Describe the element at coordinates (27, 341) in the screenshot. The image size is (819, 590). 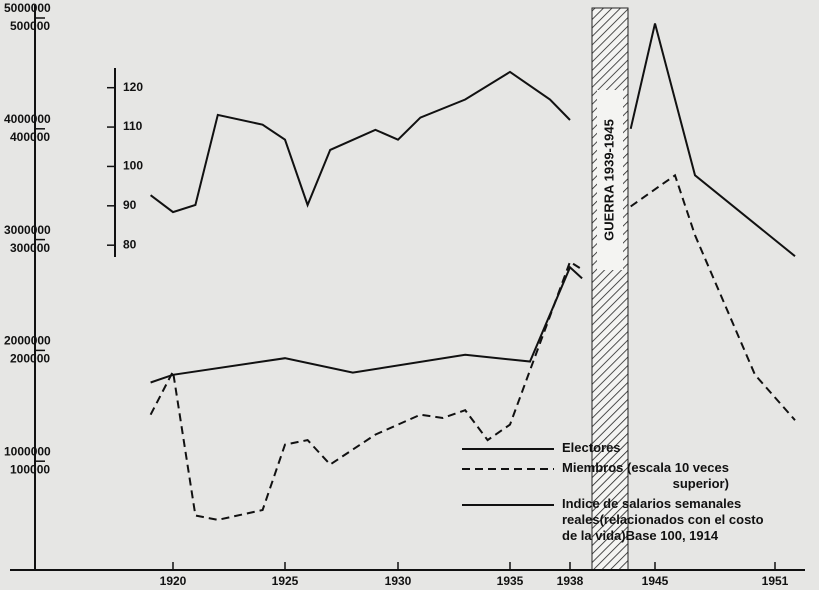
I see `y-tick-label: 2000000` at that location.